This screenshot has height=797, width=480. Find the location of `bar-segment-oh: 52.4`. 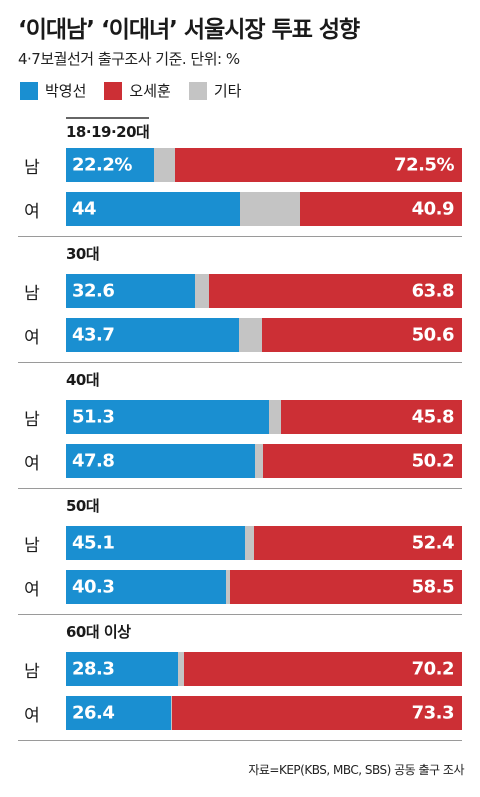

bar-segment-oh: 52.4 is located at coordinates (358, 543).